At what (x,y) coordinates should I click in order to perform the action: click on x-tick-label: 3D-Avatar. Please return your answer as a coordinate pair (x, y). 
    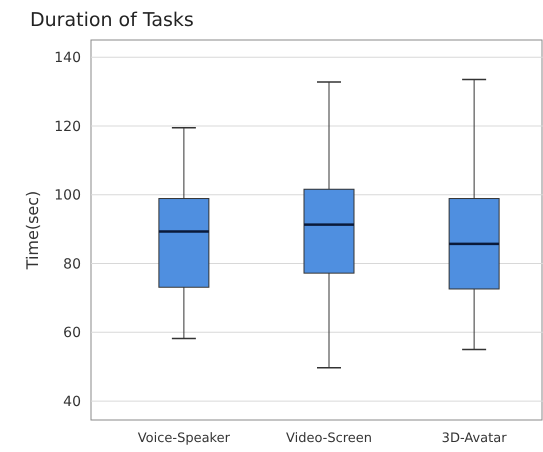
    Looking at the image, I should click on (475, 438).